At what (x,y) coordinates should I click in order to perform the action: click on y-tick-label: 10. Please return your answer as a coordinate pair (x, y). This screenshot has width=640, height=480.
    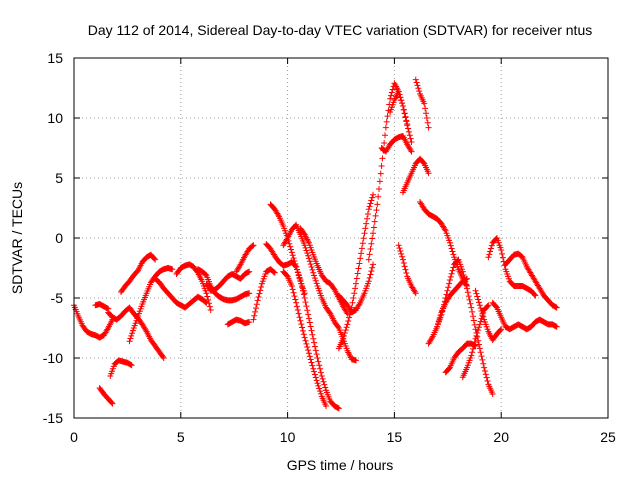
    Looking at the image, I should click on (55, 118).